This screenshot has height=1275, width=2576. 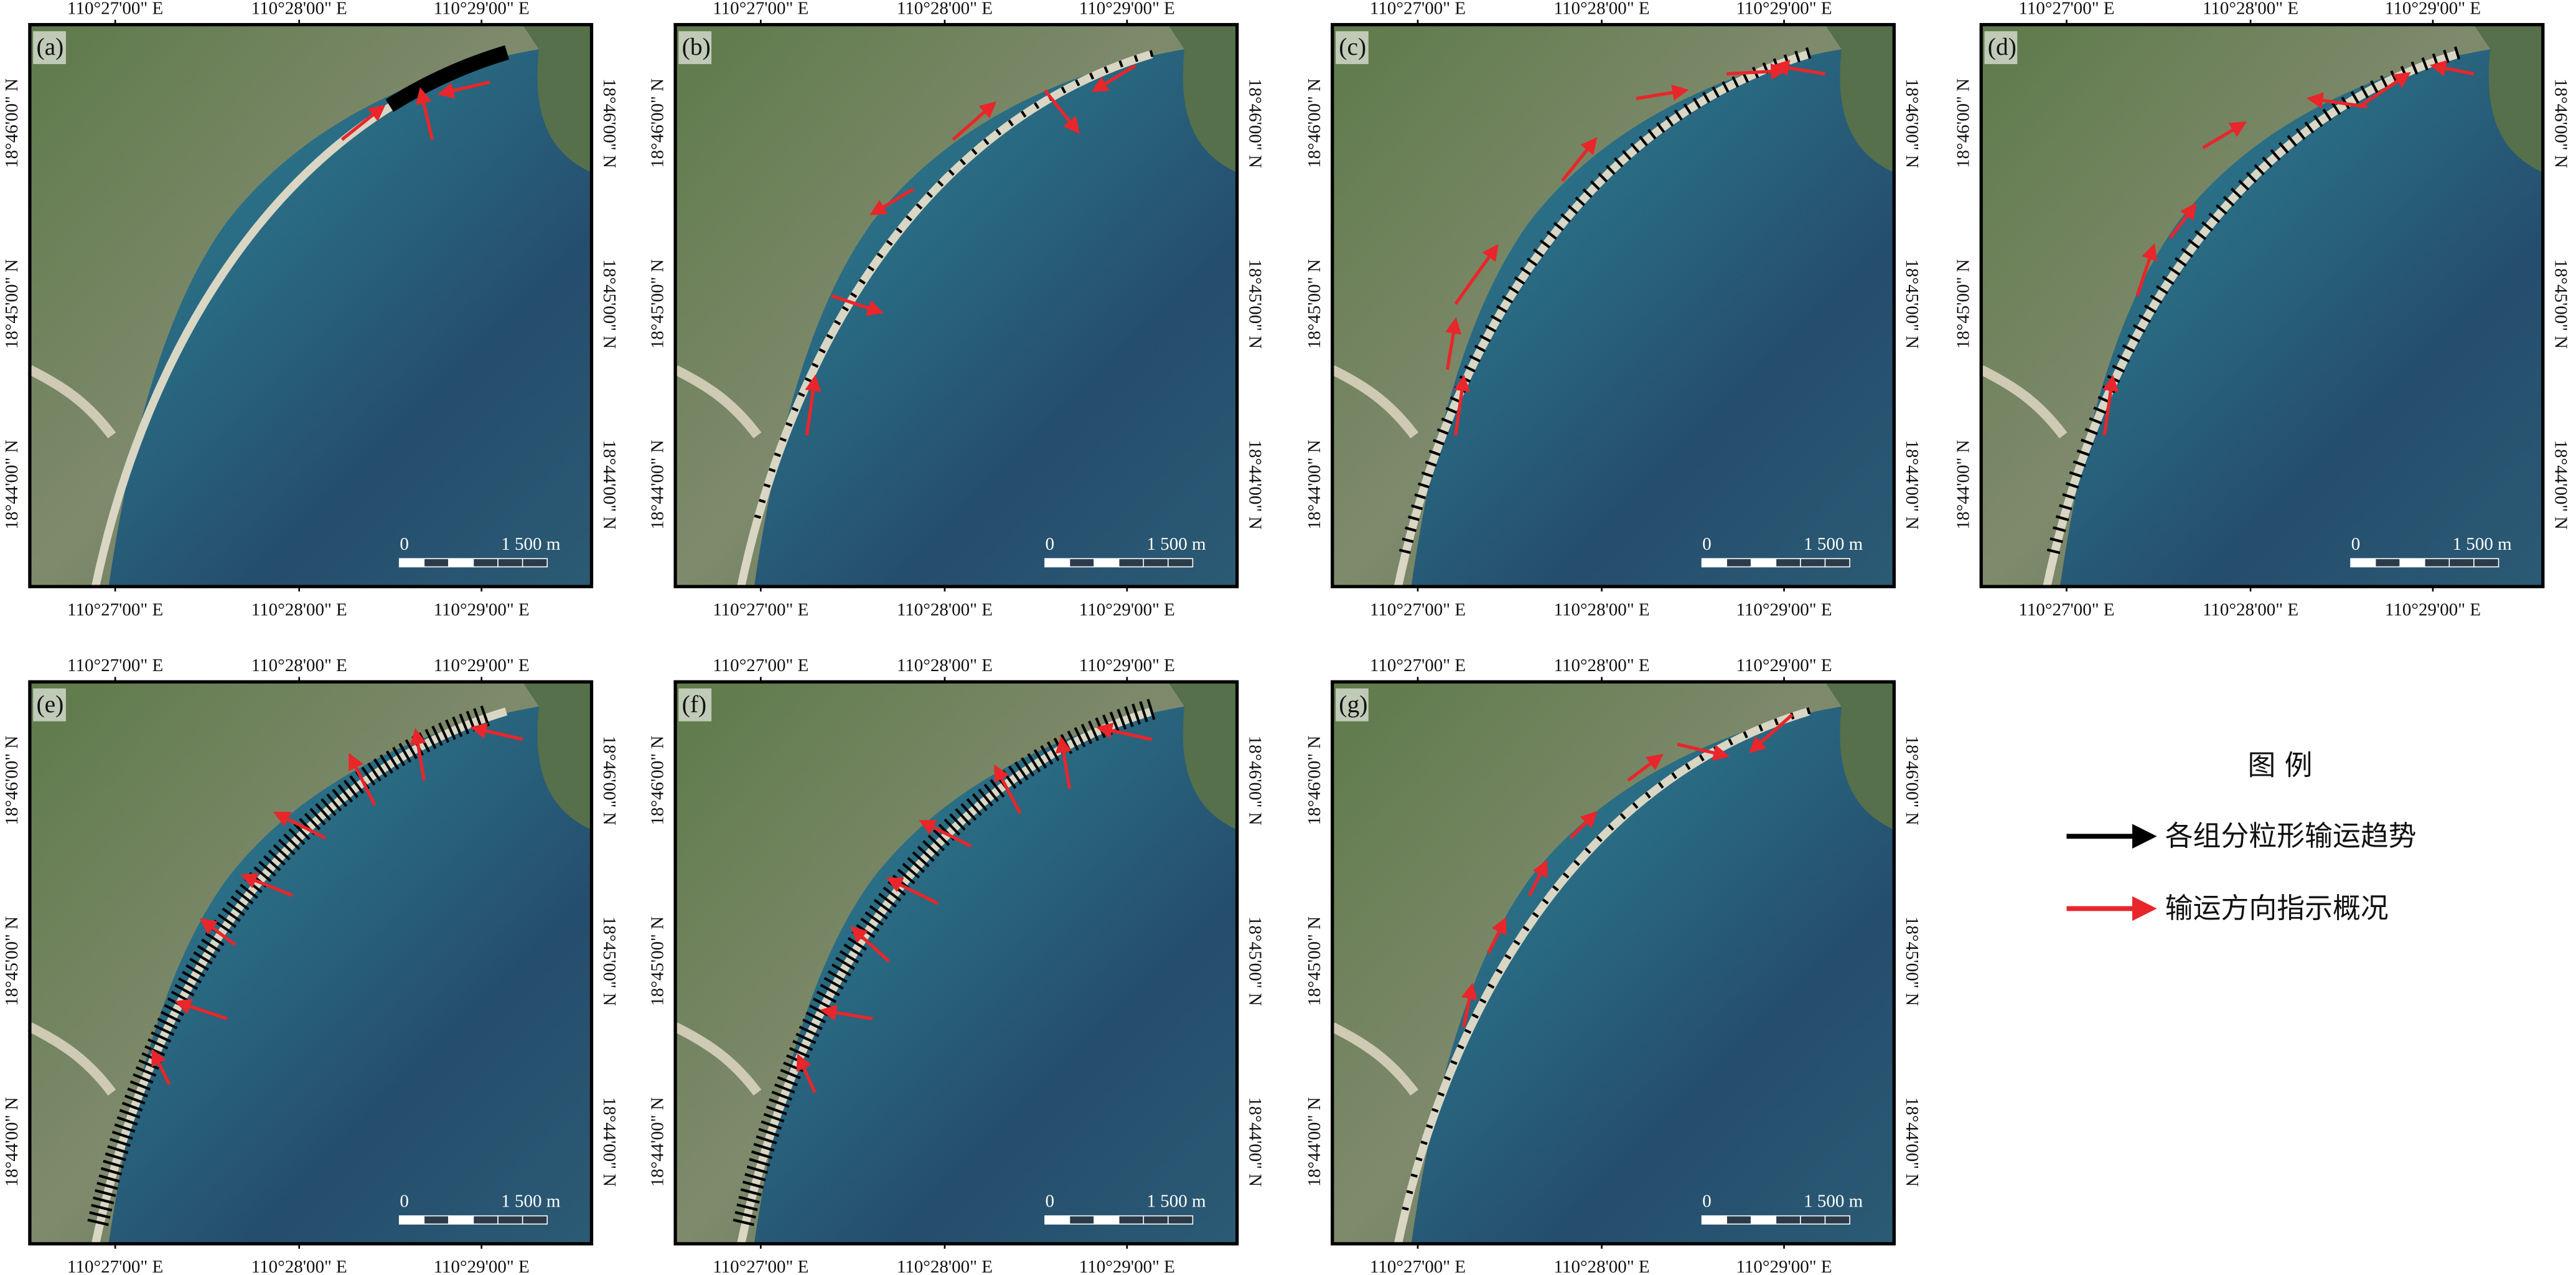 I want to click on panel-label: (g), so click(x=1353, y=704).